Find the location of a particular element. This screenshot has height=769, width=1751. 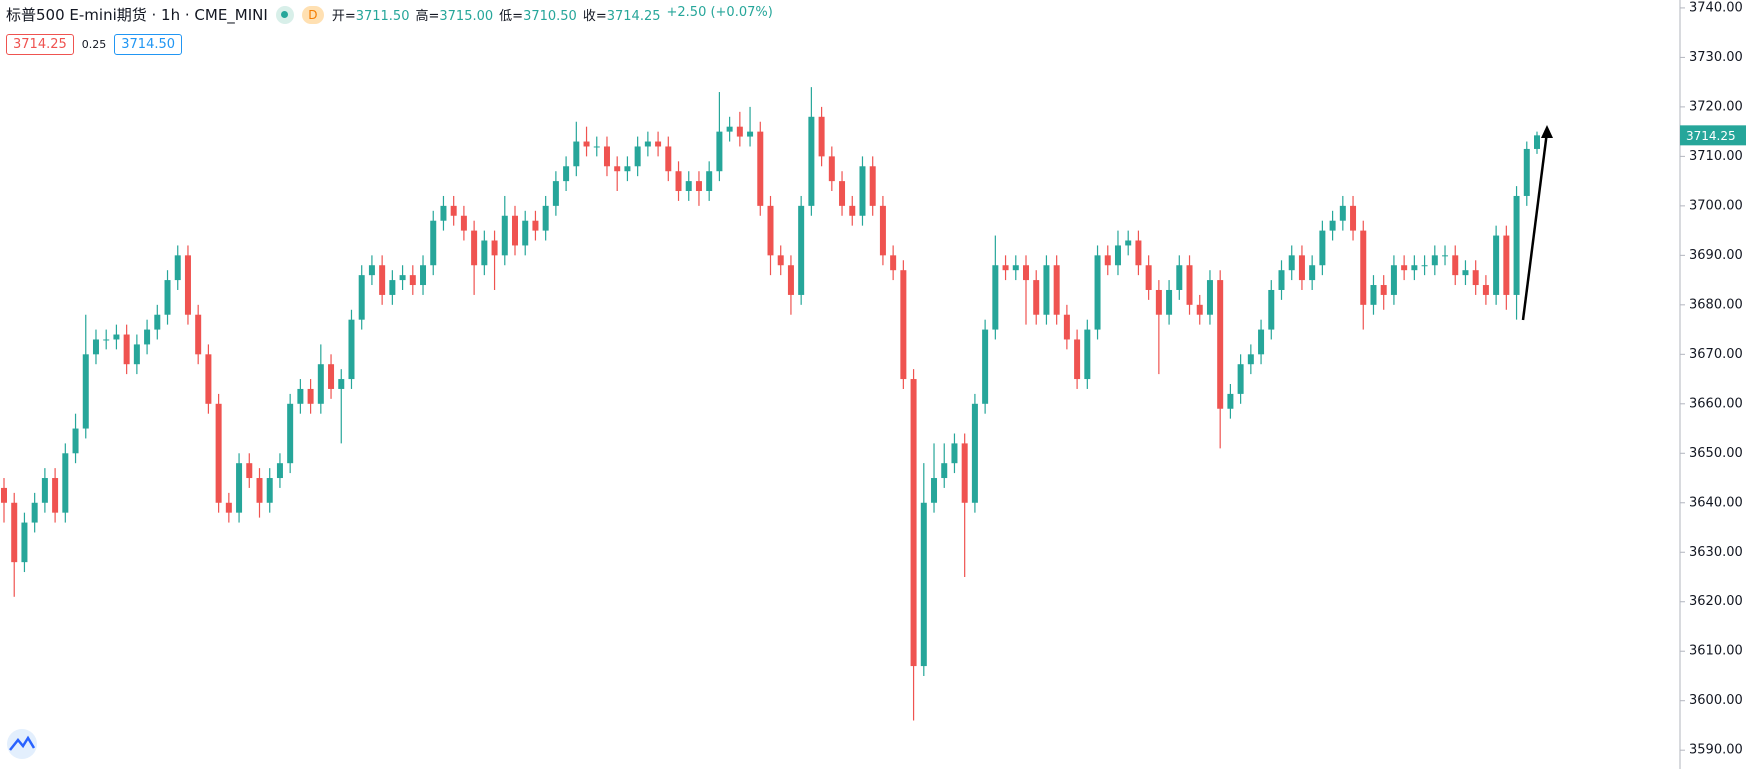

y-tick-label: 3630.00 is located at coordinates (1716, 552).